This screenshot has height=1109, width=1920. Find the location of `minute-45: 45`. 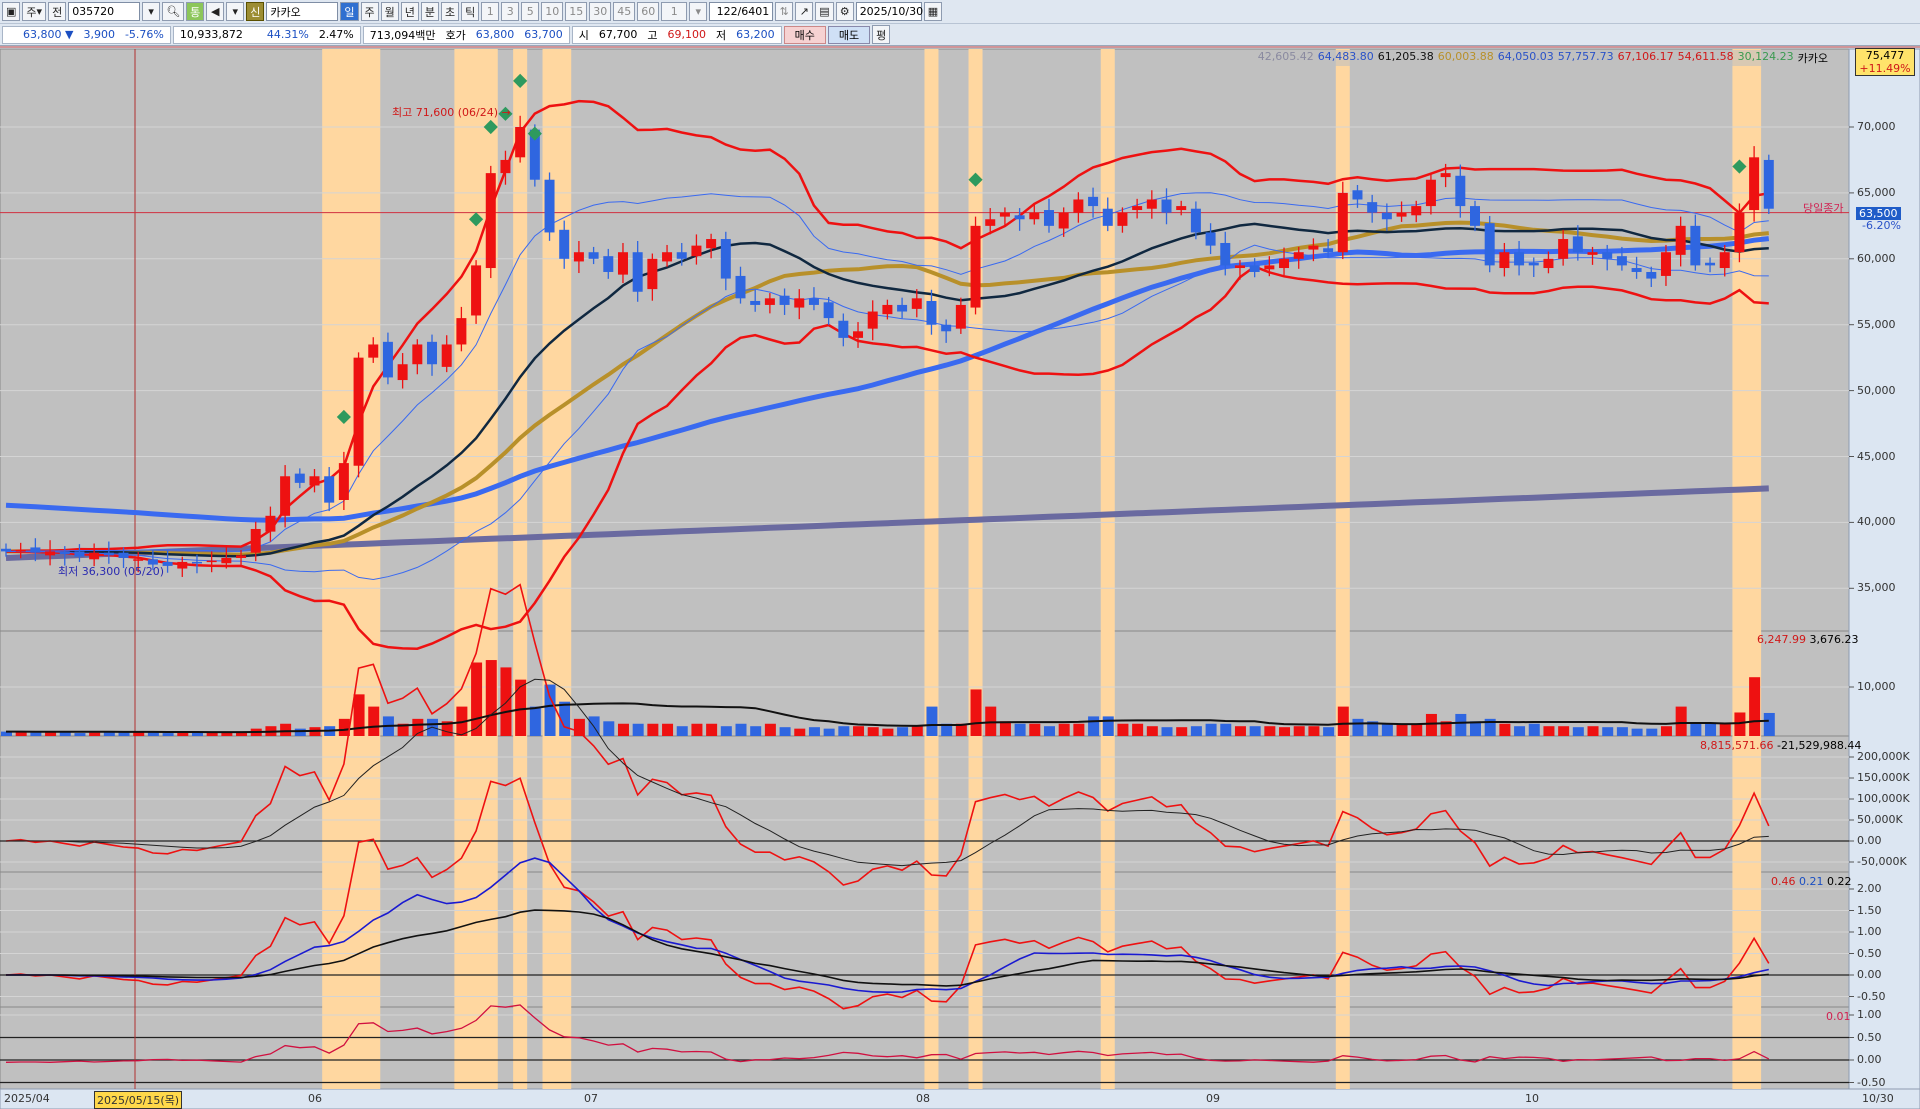

minute-45: 45 is located at coordinates (624, 11).